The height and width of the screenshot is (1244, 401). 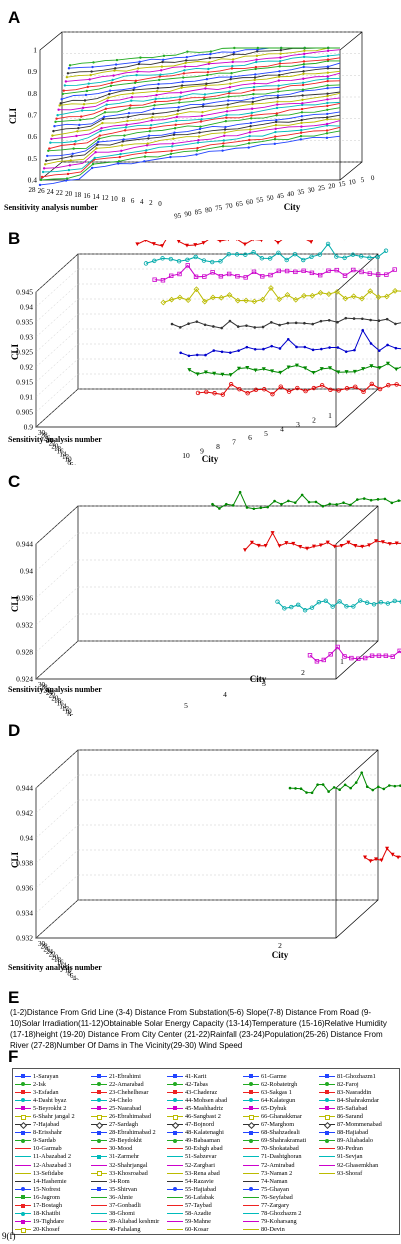 I want to click on legend-item: 20-Khosef, so click(x=45, y=1230).